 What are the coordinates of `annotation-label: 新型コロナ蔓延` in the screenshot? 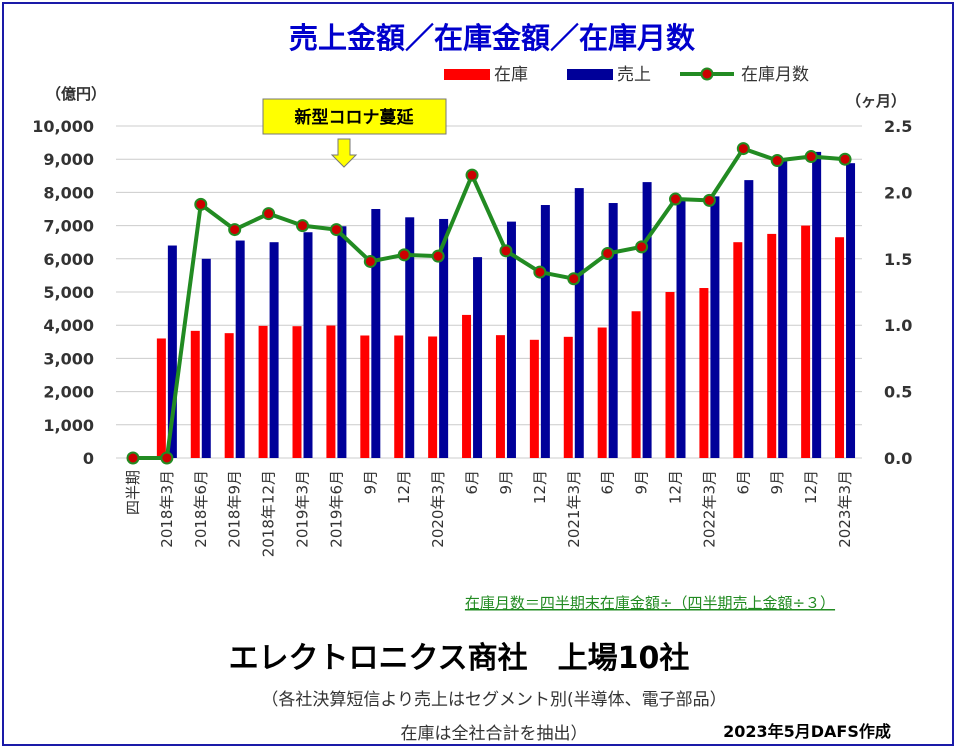 It's located at (355, 117).